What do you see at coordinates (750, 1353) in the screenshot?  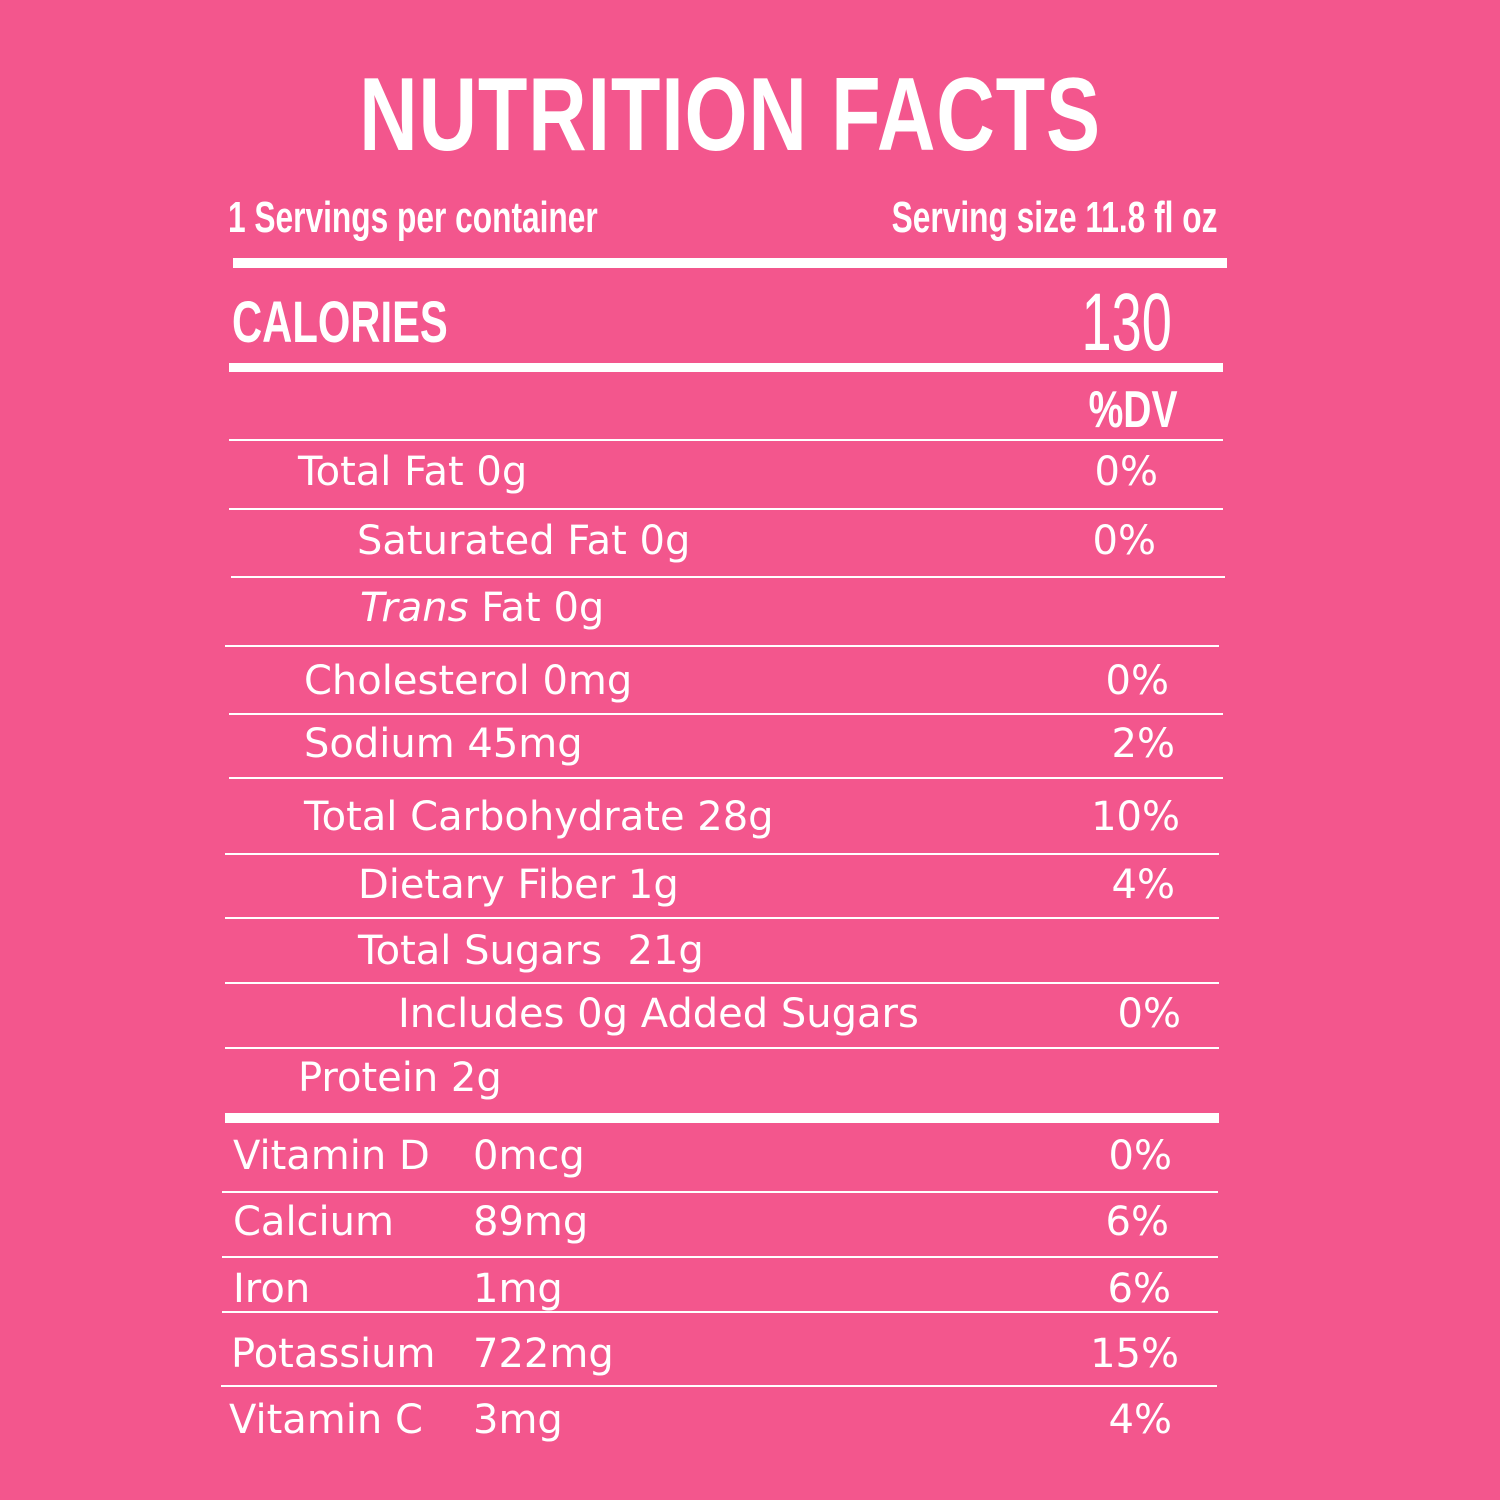 I see `vitamin-row-potassium: Potassium 722mg 15%` at bounding box center [750, 1353].